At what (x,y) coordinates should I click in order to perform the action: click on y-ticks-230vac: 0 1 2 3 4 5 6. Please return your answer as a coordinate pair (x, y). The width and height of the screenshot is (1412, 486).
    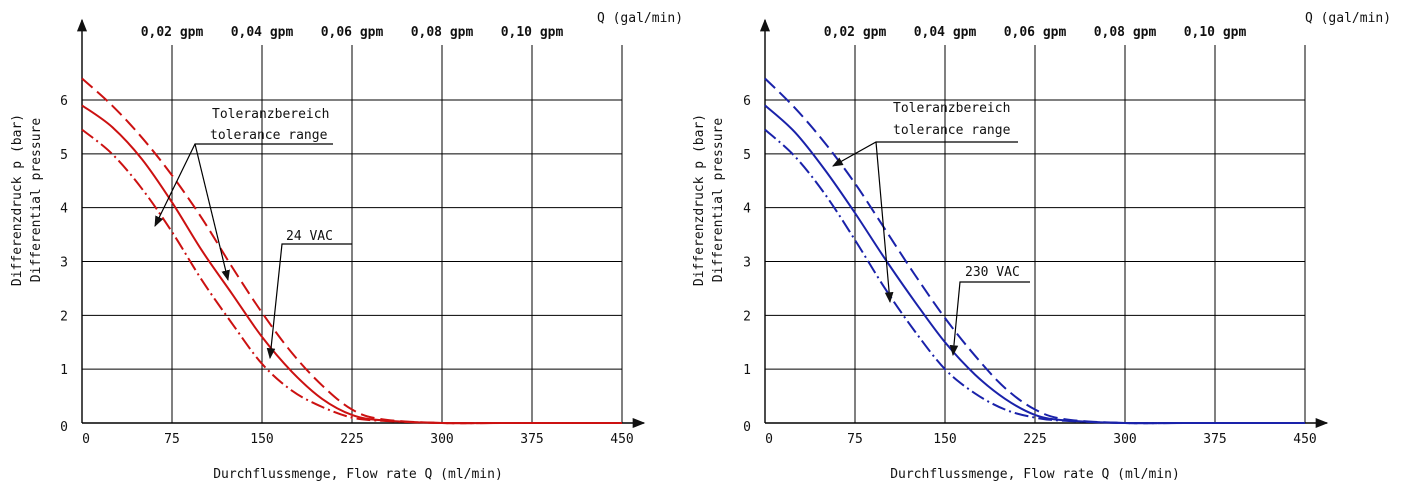
    Looking at the image, I should click on (747, 264).